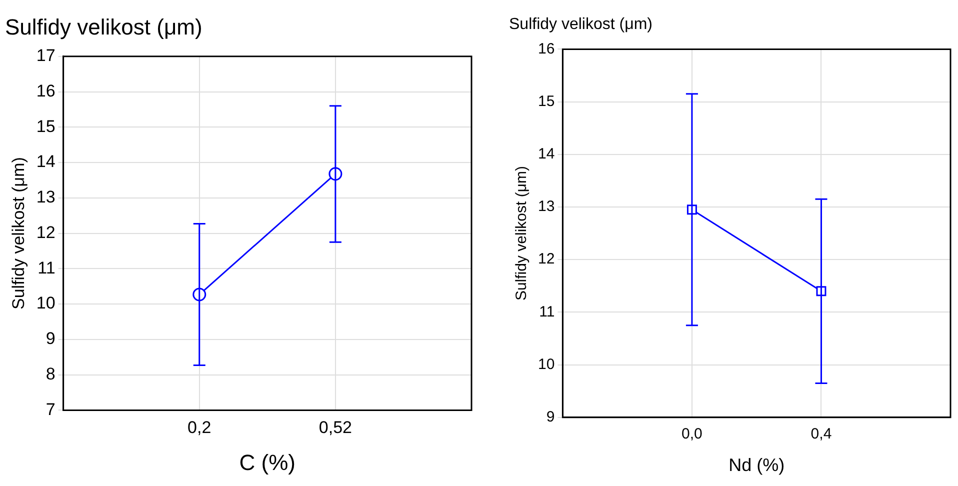  What do you see at coordinates (267, 462) in the screenshot?
I see `x-axis-title: C (%)` at bounding box center [267, 462].